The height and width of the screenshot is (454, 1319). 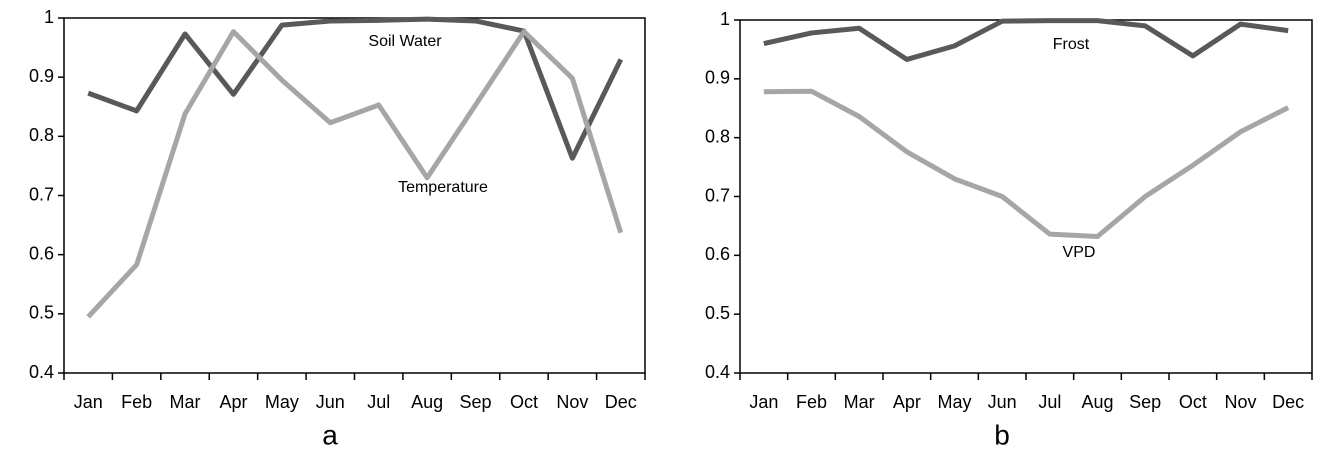 I want to click on chart-caption: a, so click(x=330, y=434).